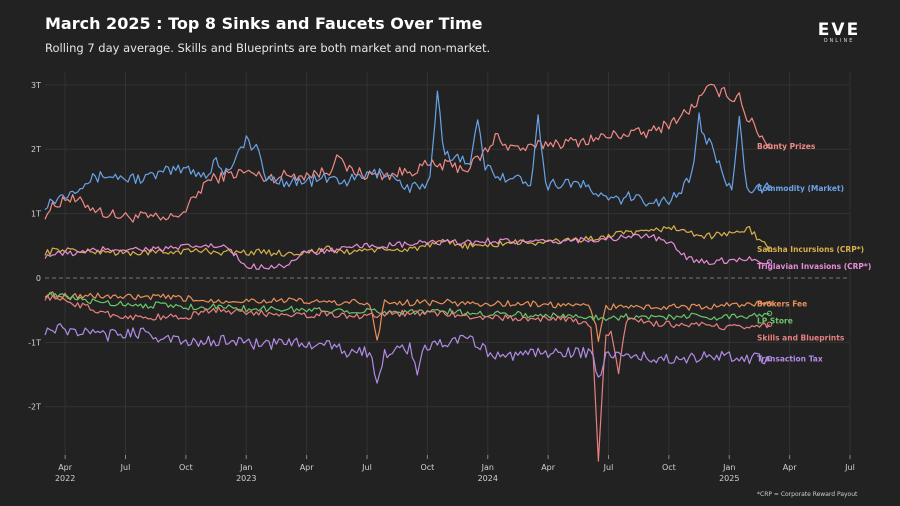 The width and height of the screenshot is (900, 506). What do you see at coordinates (729, 478) in the screenshot?
I see `x-tick-year-label: 2025` at bounding box center [729, 478].